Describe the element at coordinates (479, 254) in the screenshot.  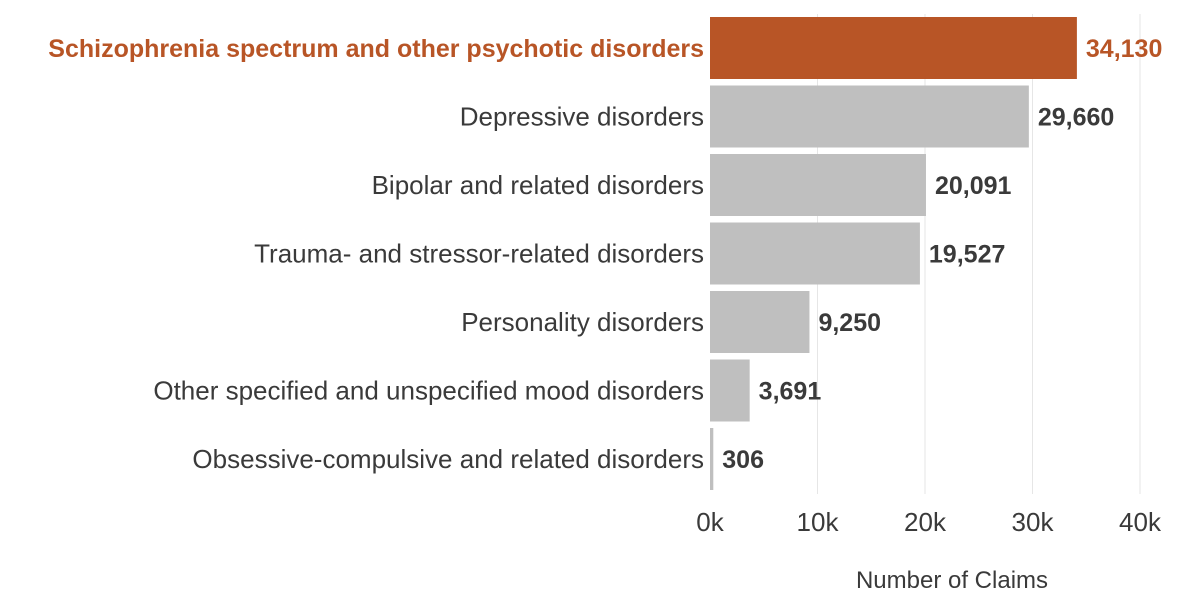
I see `category-label: Trauma- and stressor-related disorders` at that location.